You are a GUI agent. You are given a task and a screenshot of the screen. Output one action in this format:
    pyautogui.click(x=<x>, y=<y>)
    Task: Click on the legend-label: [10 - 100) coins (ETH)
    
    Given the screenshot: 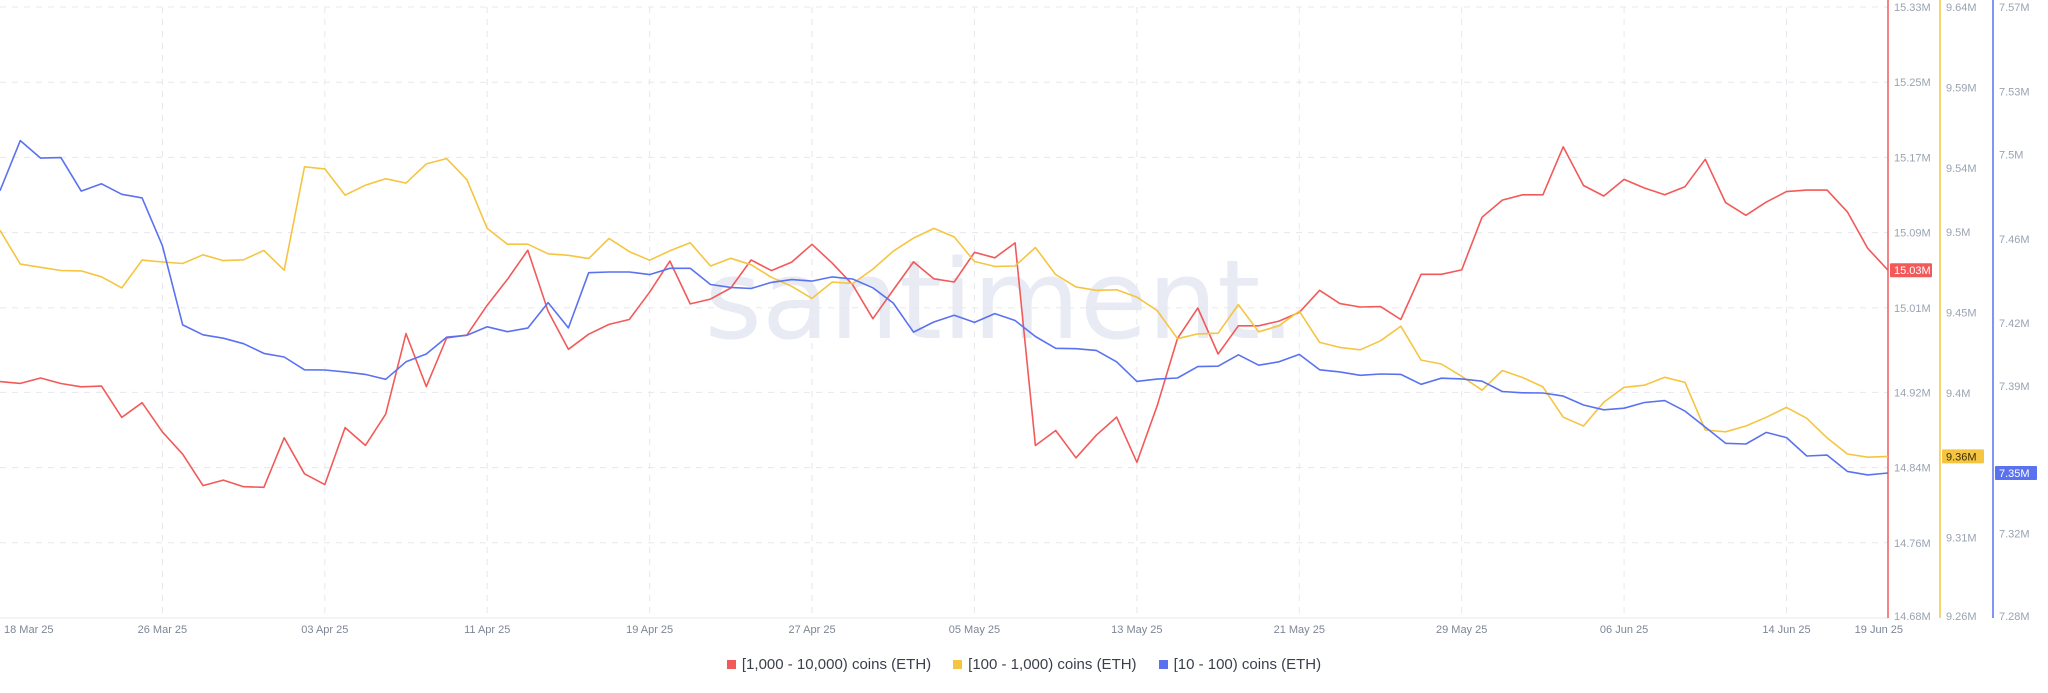 What is the action you would take?
    pyautogui.click(x=1247, y=664)
    